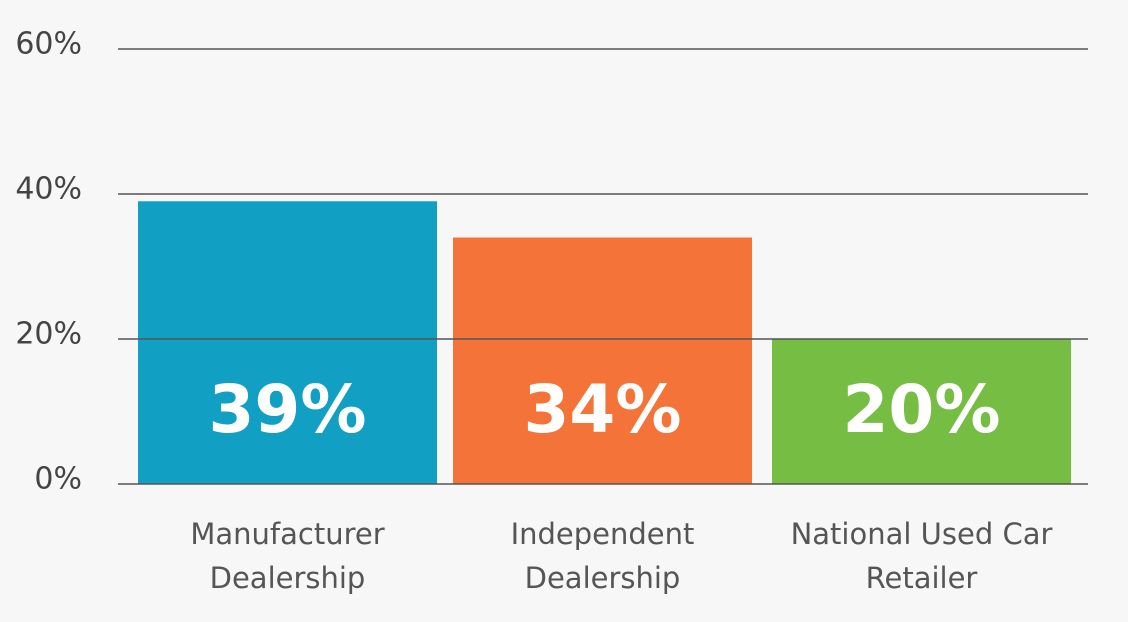  Describe the element at coordinates (48, 189) in the screenshot. I see `y-tick-label: 40%` at that location.